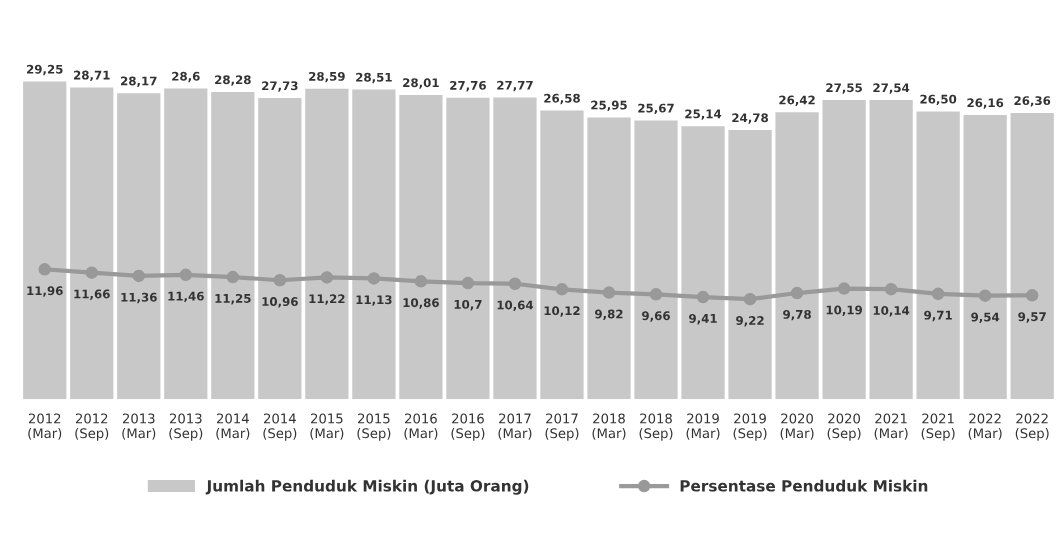 The height and width of the screenshot is (547, 1061). What do you see at coordinates (186, 77) in the screenshot?
I see `data-label: 28,6` at bounding box center [186, 77].